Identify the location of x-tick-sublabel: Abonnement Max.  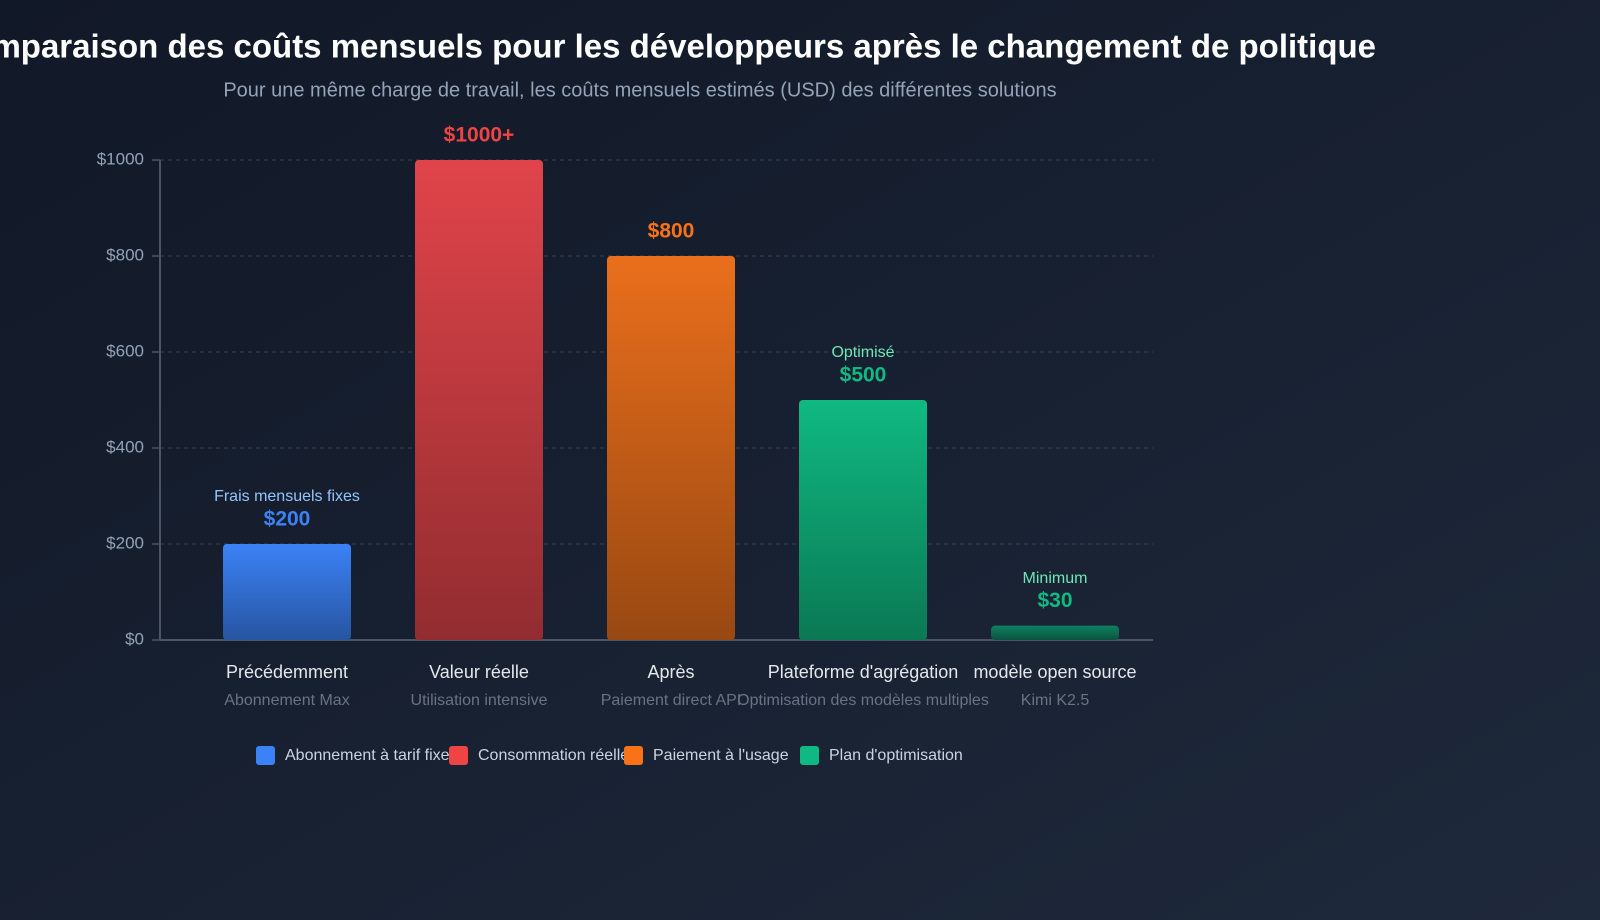
(286, 700).